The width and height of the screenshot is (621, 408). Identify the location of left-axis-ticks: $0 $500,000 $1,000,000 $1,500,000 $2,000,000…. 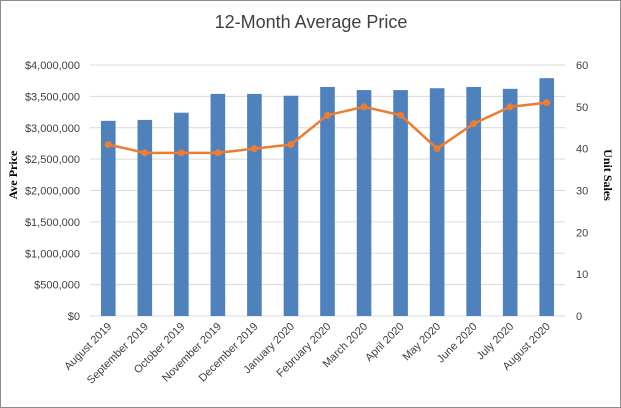
(52, 191).